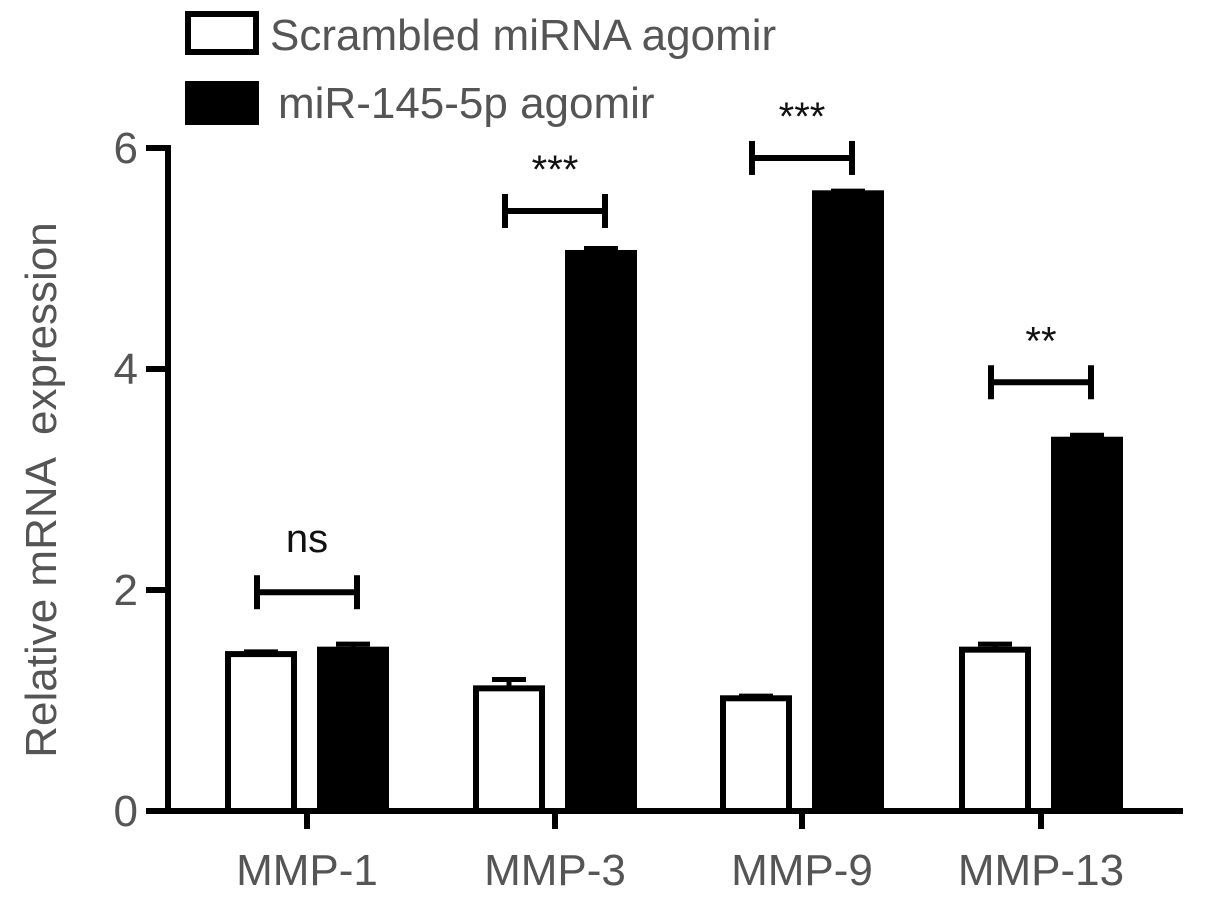 The width and height of the screenshot is (1205, 904). Describe the element at coordinates (41, 490) in the screenshot. I see `y-axis-title: Relative mRNA expression` at that location.